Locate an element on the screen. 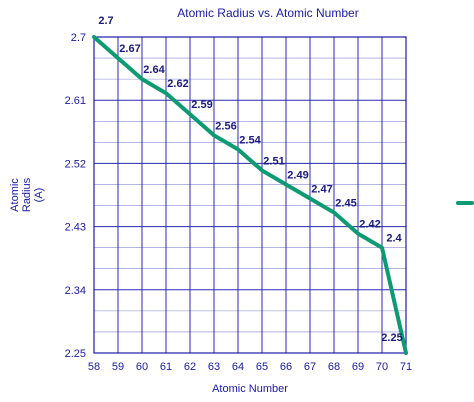 The image size is (474, 402). data-label: 2.45 is located at coordinates (345, 204).